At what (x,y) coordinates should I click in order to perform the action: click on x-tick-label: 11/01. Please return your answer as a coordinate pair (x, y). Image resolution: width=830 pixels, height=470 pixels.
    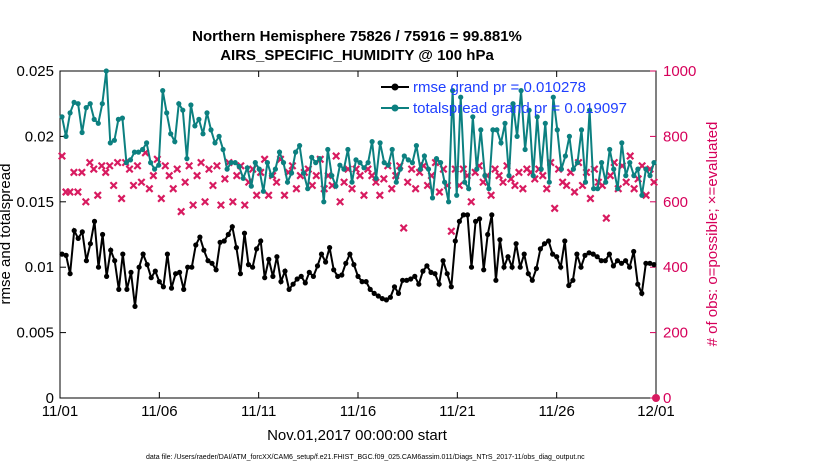
    Looking at the image, I should click on (60, 411).